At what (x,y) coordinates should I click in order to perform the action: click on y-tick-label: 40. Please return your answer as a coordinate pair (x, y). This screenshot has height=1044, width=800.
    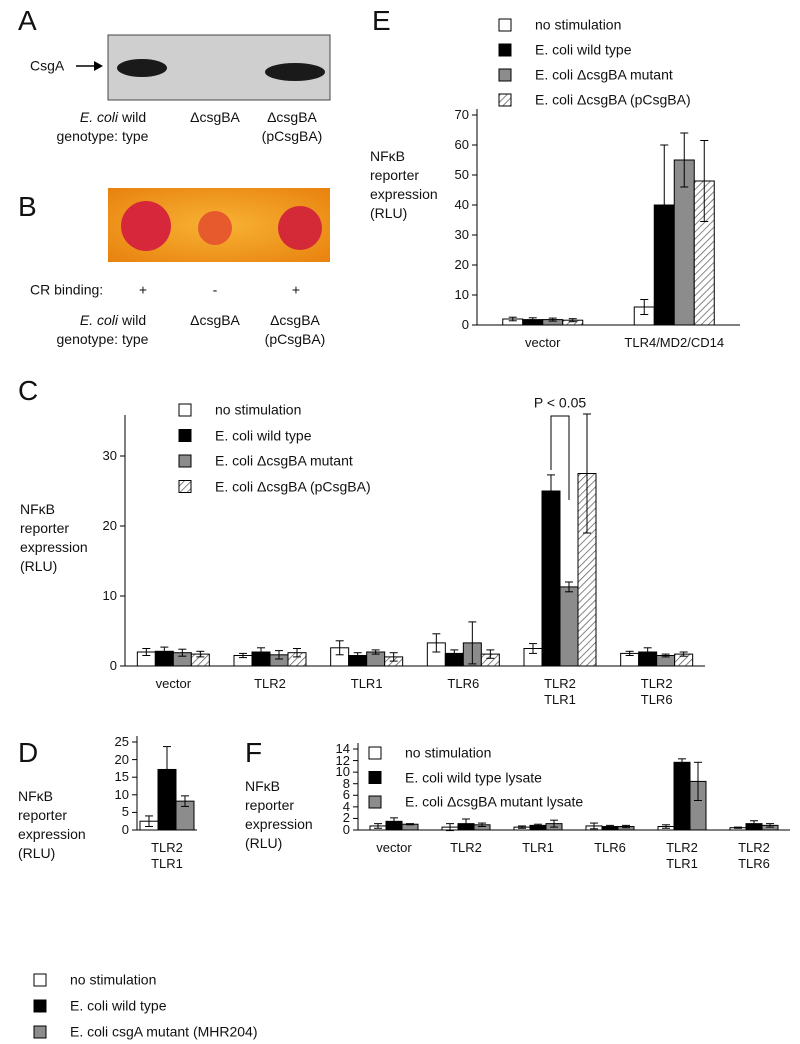
    Looking at the image, I should click on (461, 204).